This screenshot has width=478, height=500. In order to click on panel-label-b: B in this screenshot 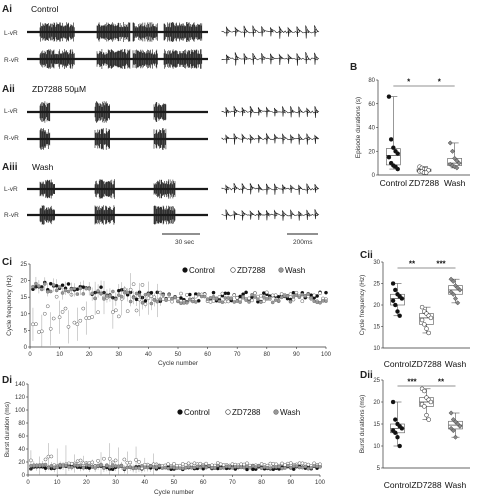, I will do `click(353, 67)`.